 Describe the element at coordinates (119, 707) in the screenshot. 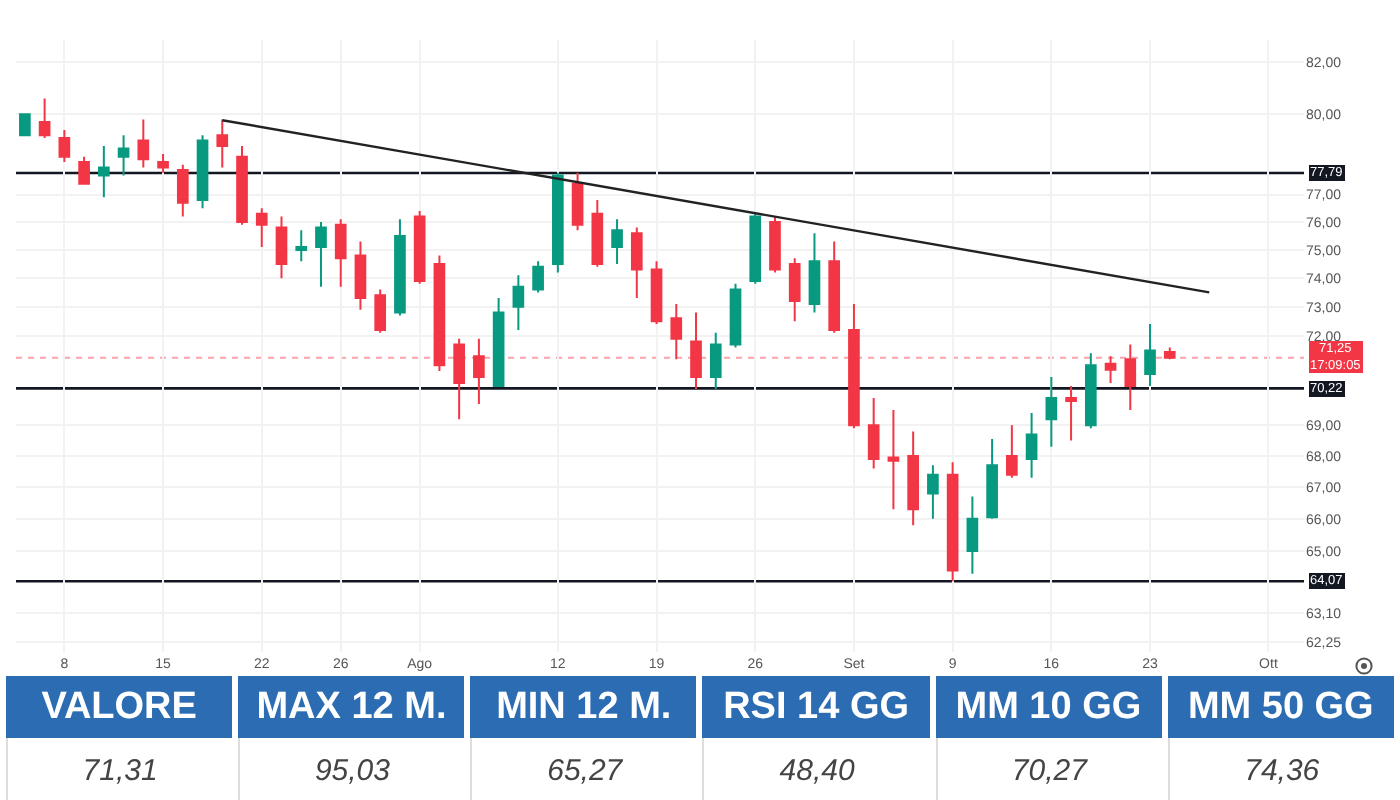

I see `category-label: VALORE` at that location.